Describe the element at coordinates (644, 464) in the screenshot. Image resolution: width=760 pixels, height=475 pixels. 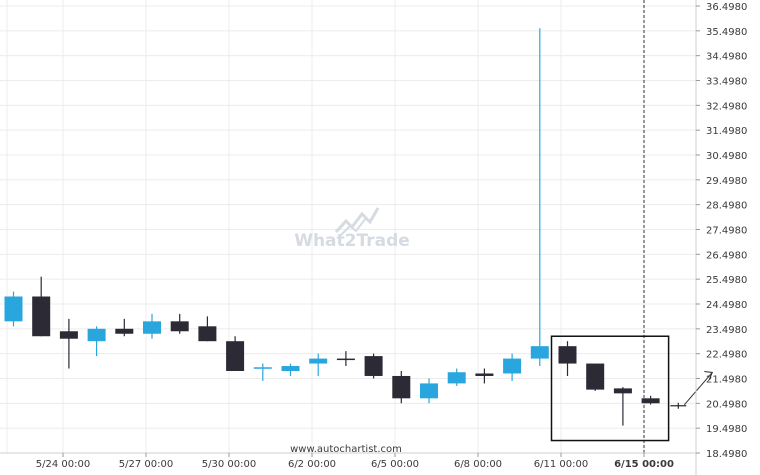
I see `x-tick-label: 6/15 00:00` at that location.